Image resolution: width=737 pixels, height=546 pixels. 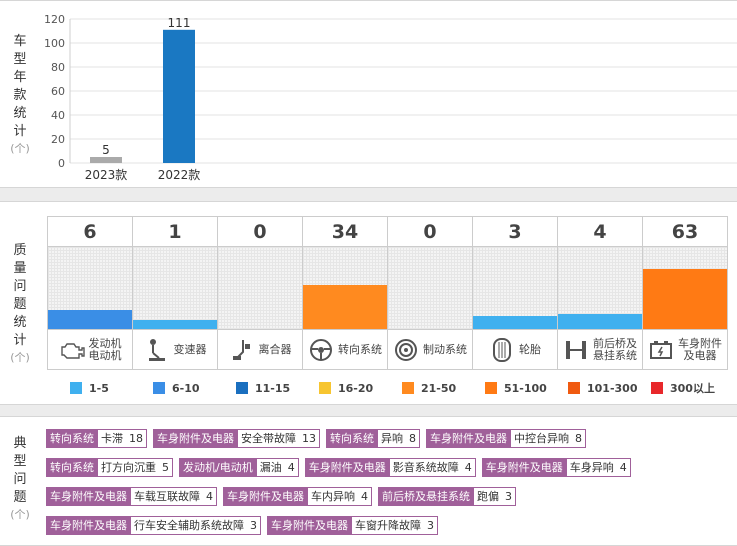 I want to click on legend-label: 101-300, so click(x=612, y=388).